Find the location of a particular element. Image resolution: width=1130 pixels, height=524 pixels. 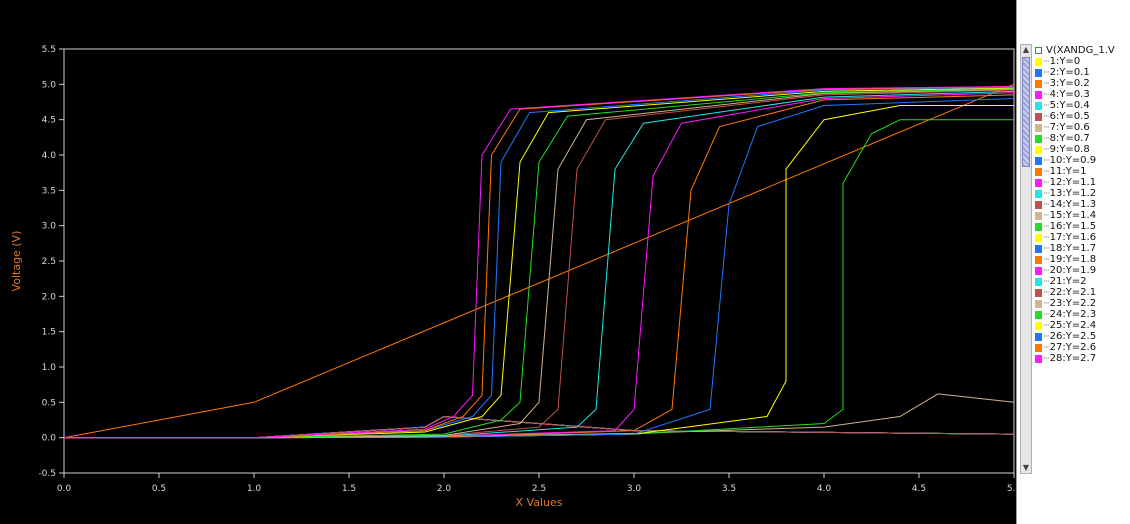

y-tick-label: 4.0 is located at coordinates (49, 156).